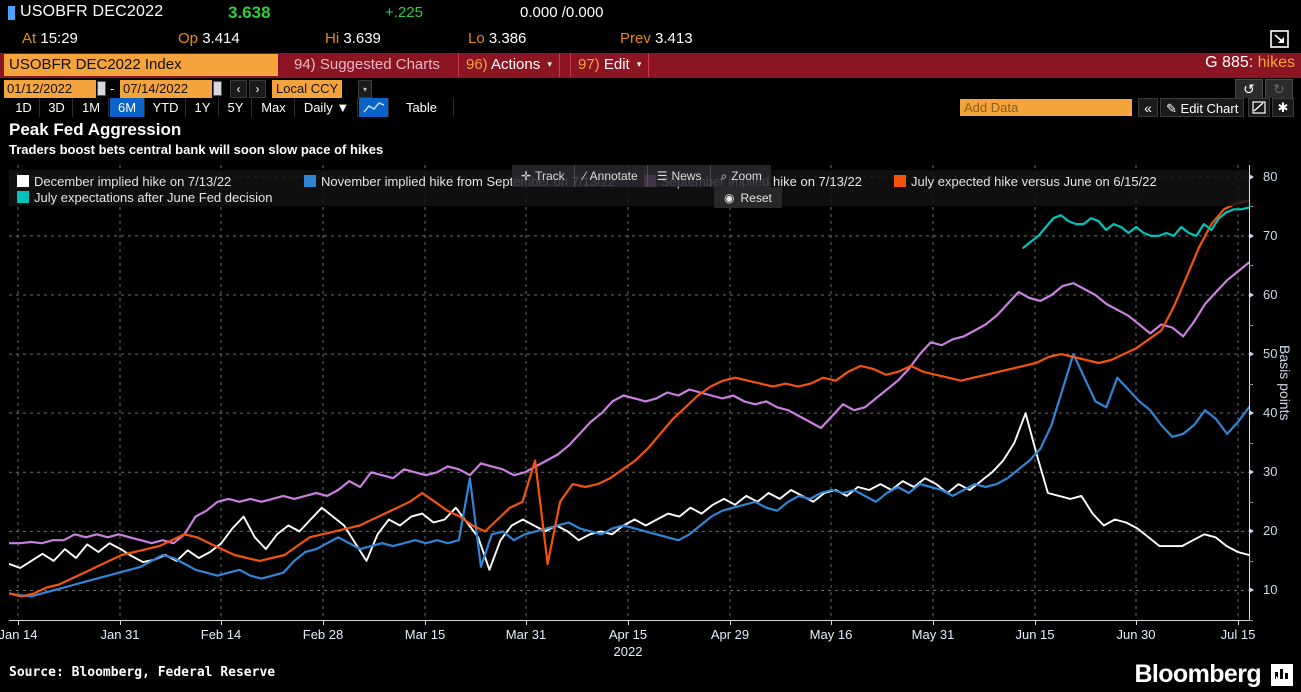 Image resolution: width=1301 pixels, height=692 pixels. Describe the element at coordinates (236, 107) in the screenshot. I see `range-button-5y: 5Y` at that location.